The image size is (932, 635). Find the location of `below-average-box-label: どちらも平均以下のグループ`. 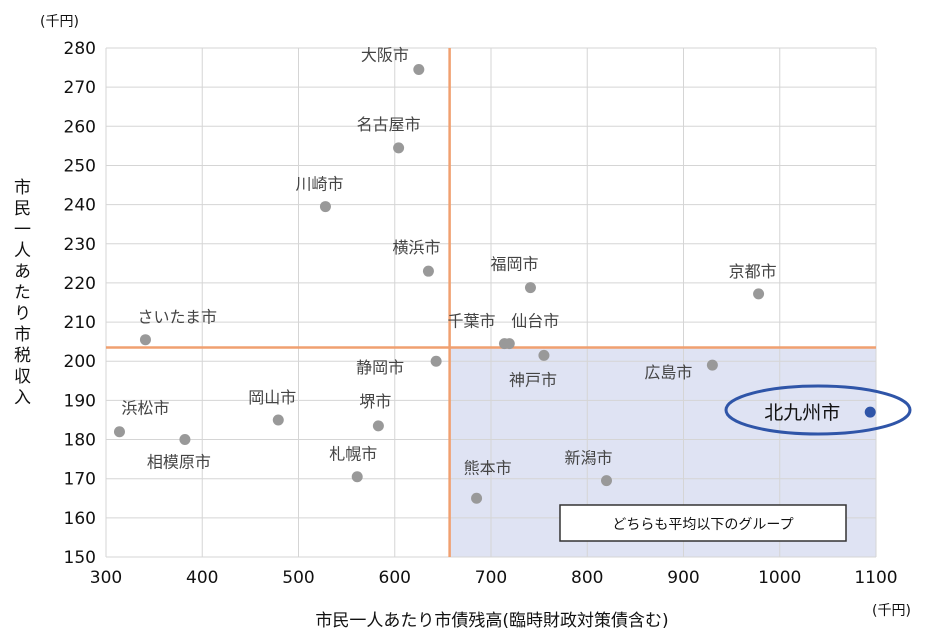

below-average-box-label: どちらも平均以下のグループ is located at coordinates (702, 525).